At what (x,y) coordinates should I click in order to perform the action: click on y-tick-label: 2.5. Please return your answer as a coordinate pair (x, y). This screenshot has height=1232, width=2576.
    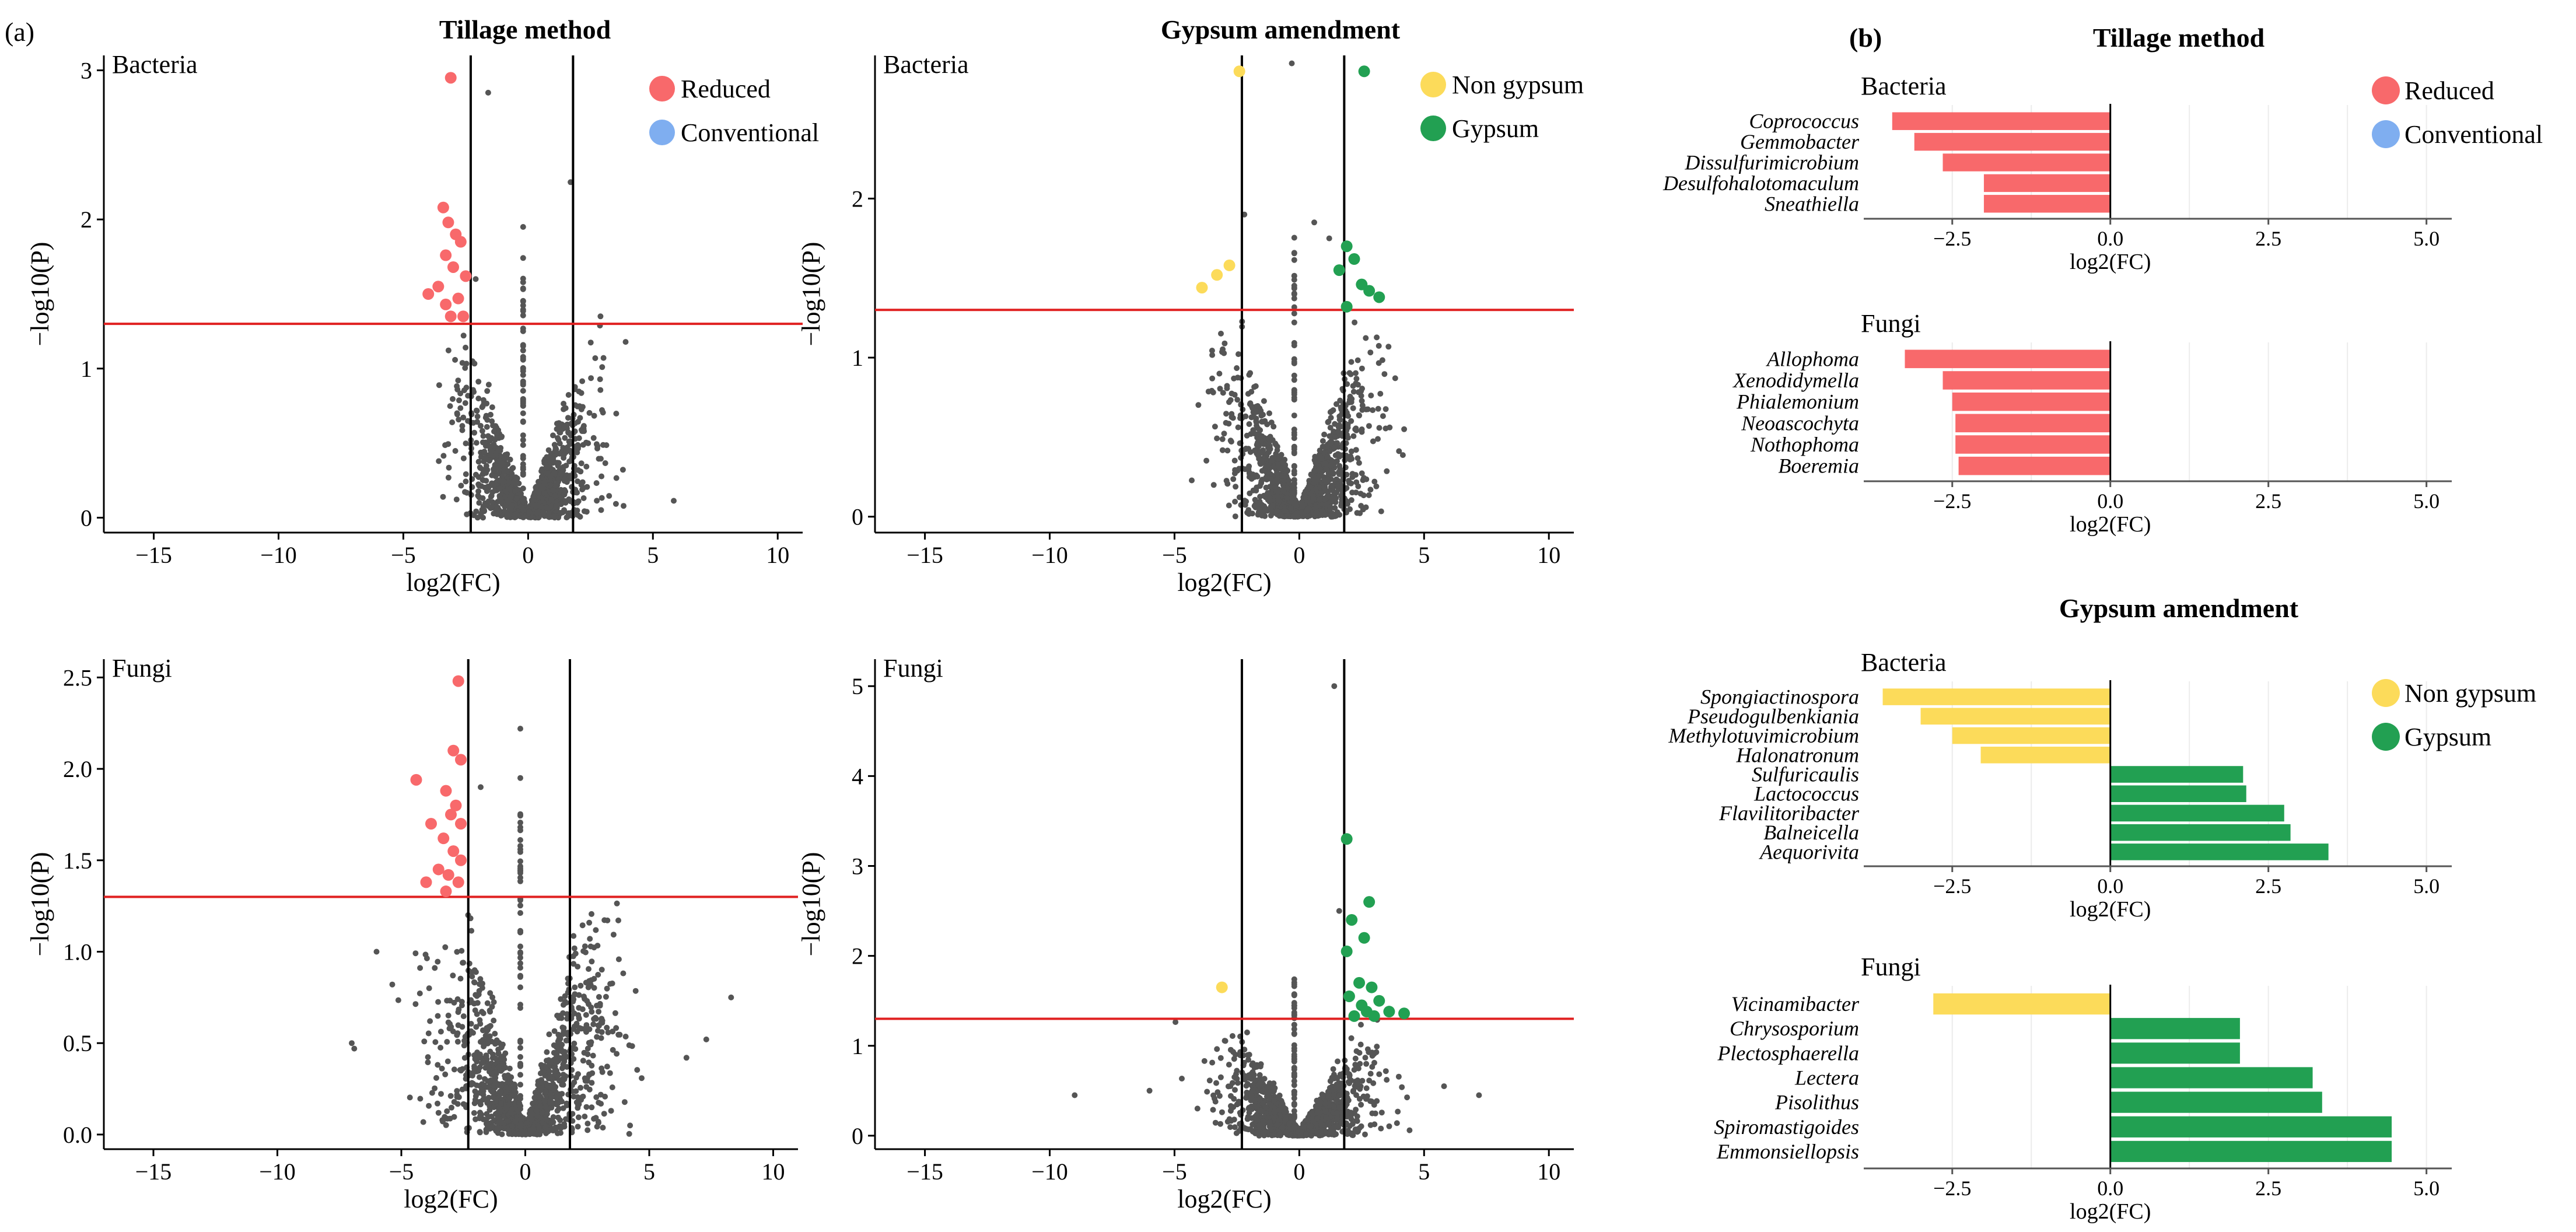
    Looking at the image, I should click on (78, 677).